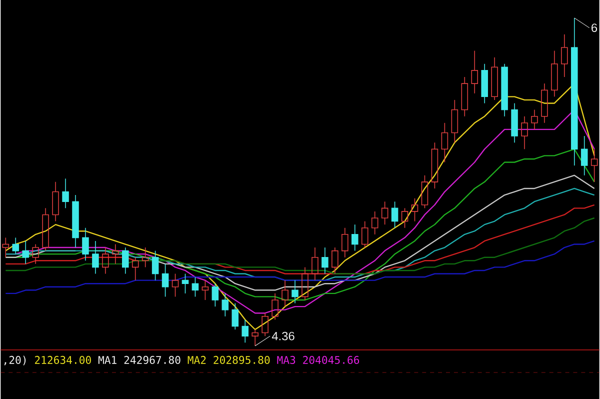  Describe the element at coordinates (283, 336) in the screenshot. I see `annotation: 4.36` at that location.